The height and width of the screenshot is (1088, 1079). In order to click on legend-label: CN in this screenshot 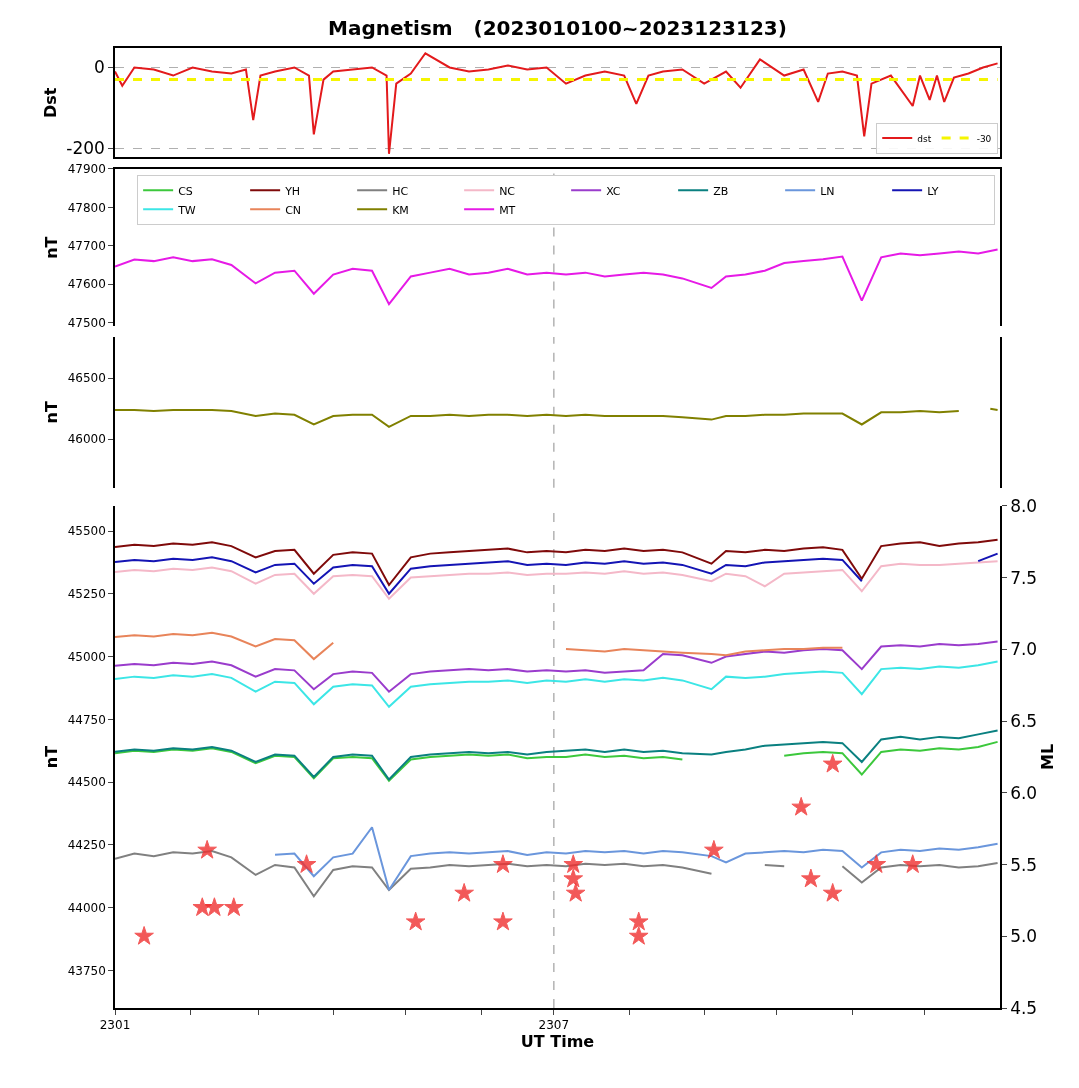, I will do `click(293, 210)`.